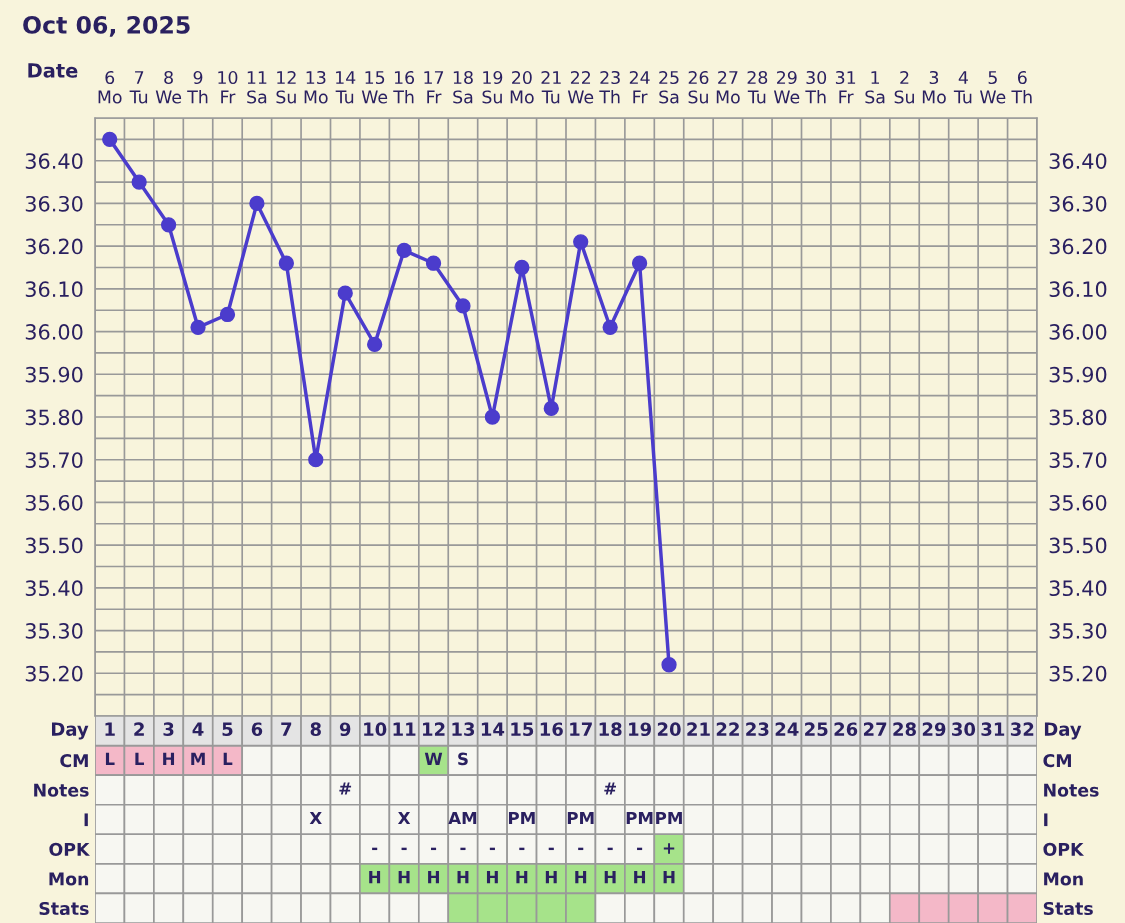 The image size is (1125, 923). I want to click on y2-tick-label: Mon, so click(1063, 879).